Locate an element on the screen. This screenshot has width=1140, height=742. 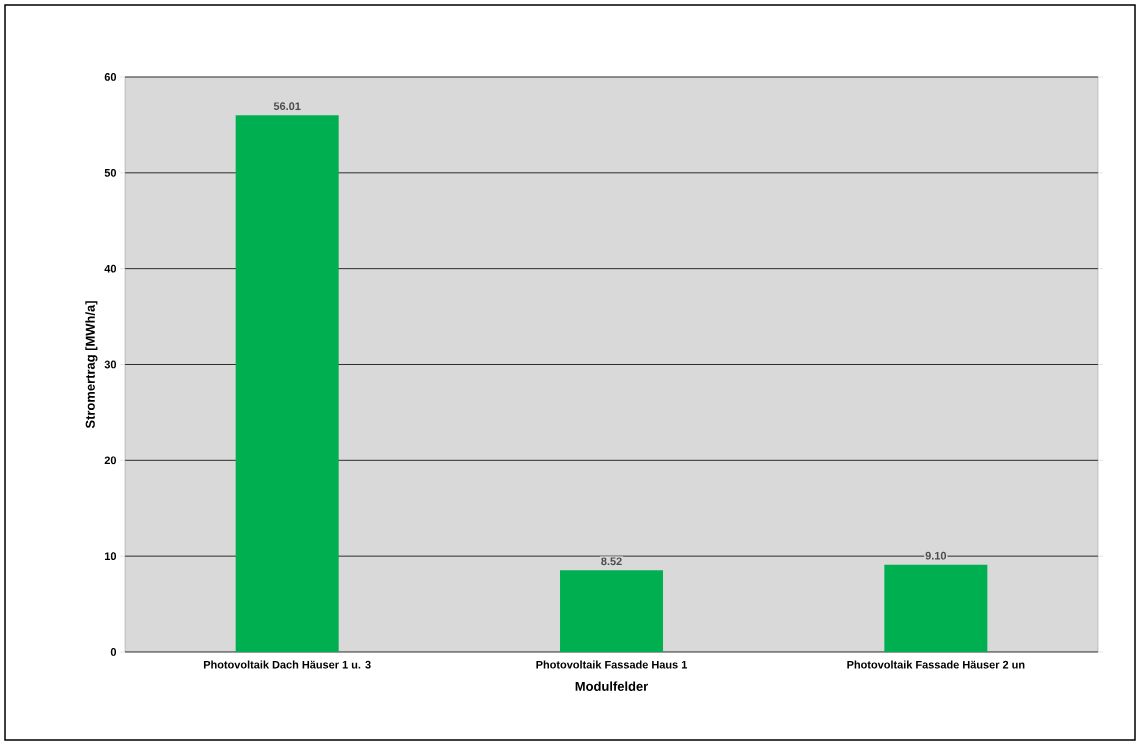
x-tick-label: Photovoltaik Fassade Haus 1 is located at coordinates (612, 664).